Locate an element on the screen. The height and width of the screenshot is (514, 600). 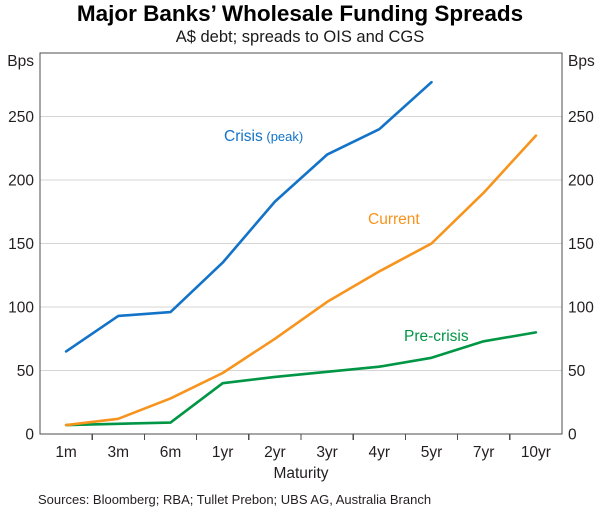
series-line-pre-crisis is located at coordinates (301, 379).